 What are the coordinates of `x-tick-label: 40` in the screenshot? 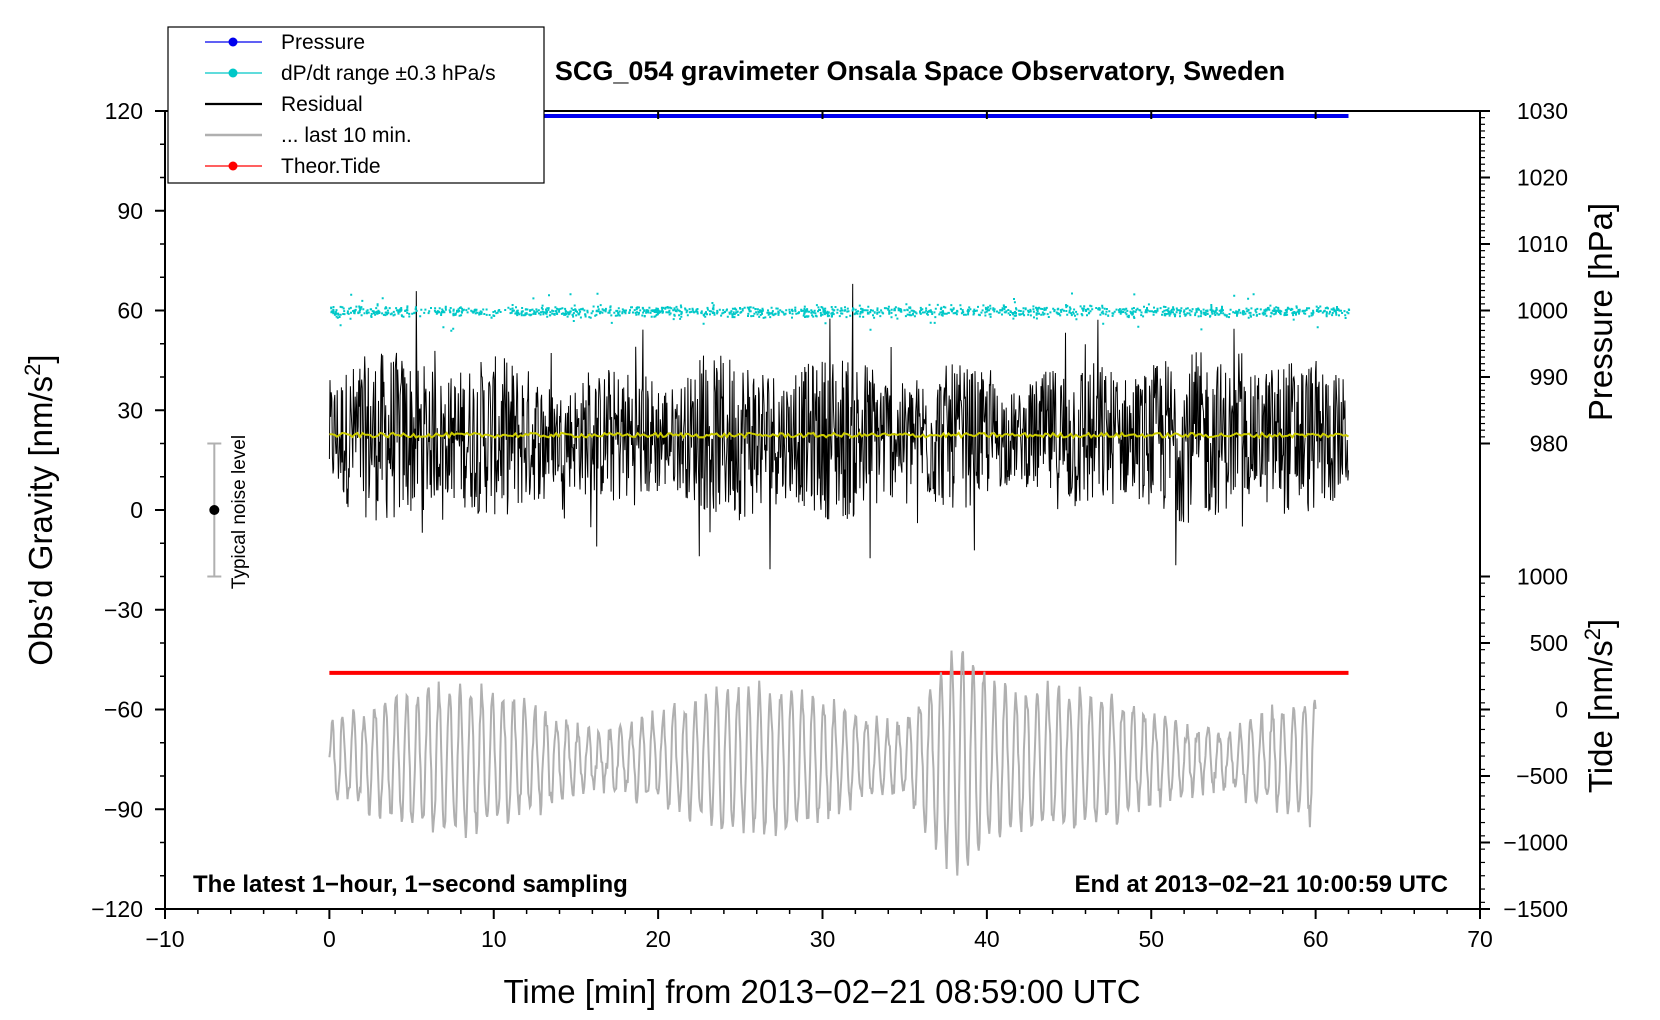 It's located at (987, 939).